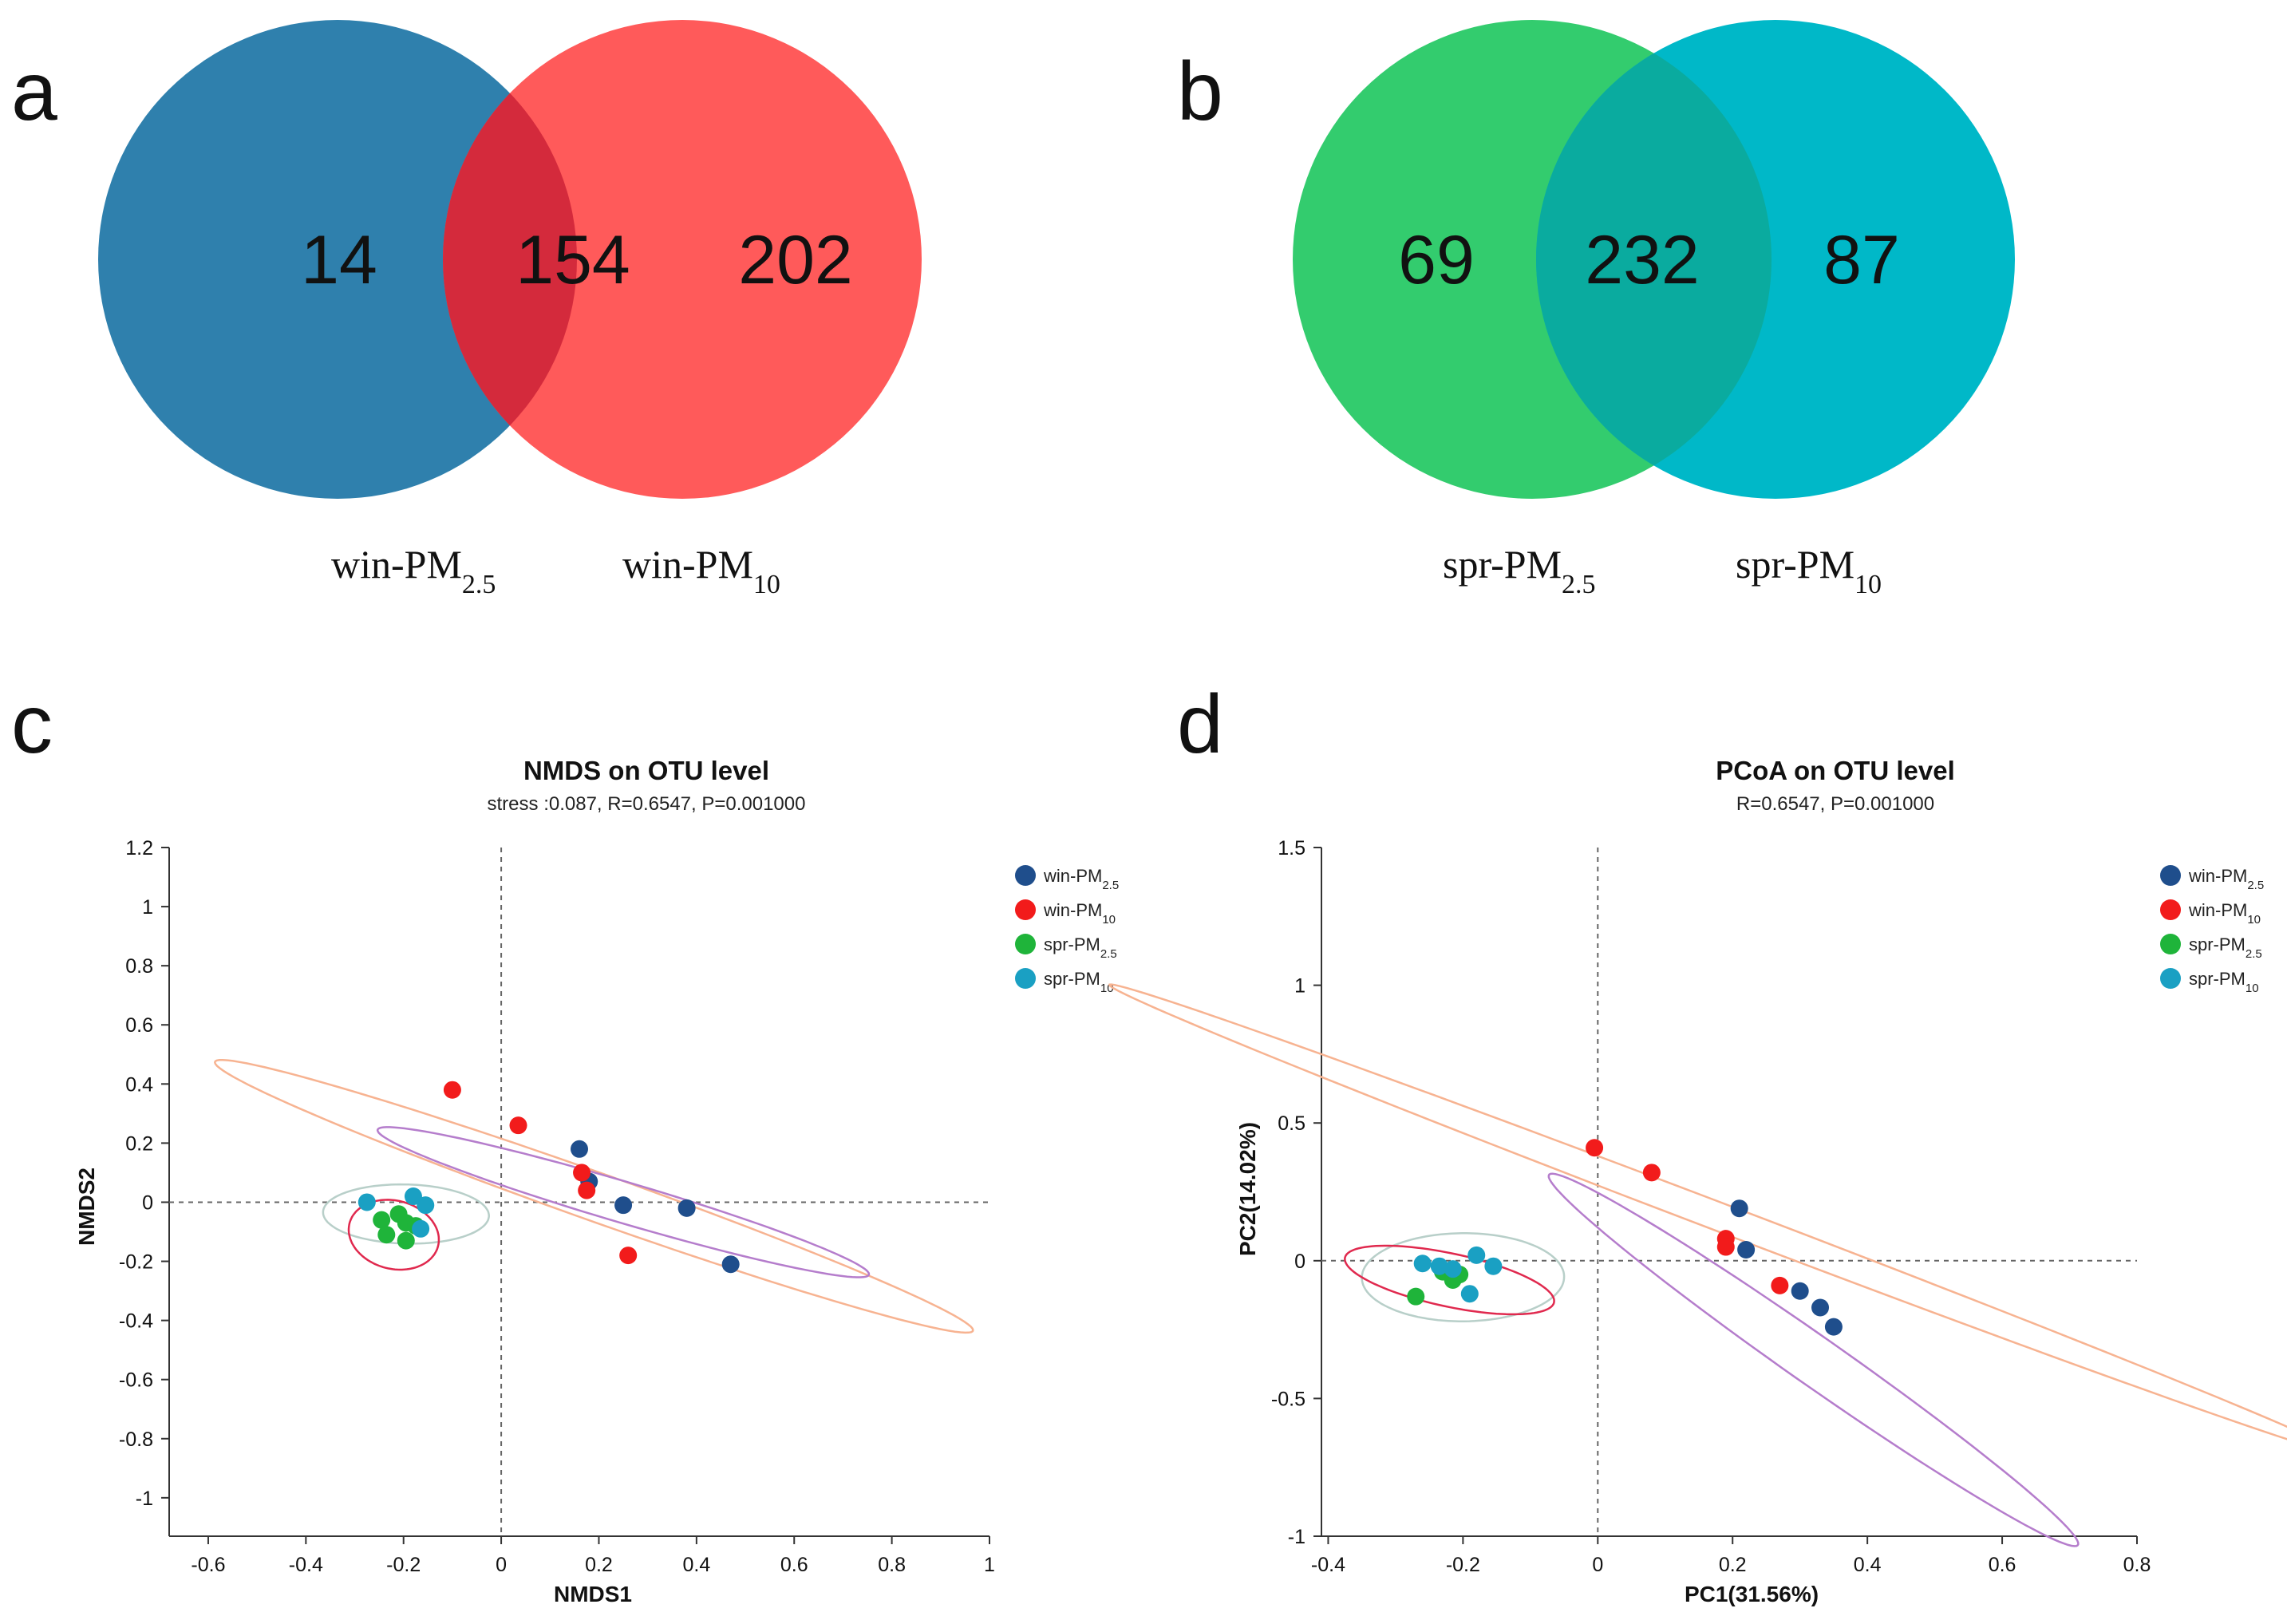 This screenshot has width=2287, height=1624. What do you see at coordinates (647, 804) in the screenshot?
I see `nmds-subtitle: stress :0.087, R=0.6547, P=0.001000` at bounding box center [647, 804].